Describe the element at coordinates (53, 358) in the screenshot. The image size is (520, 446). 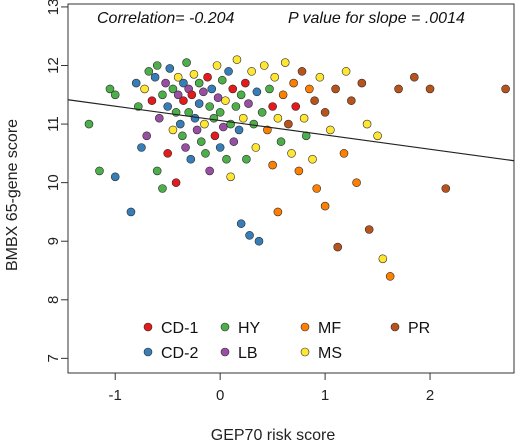
I see `y-tick-label: 7` at that location.